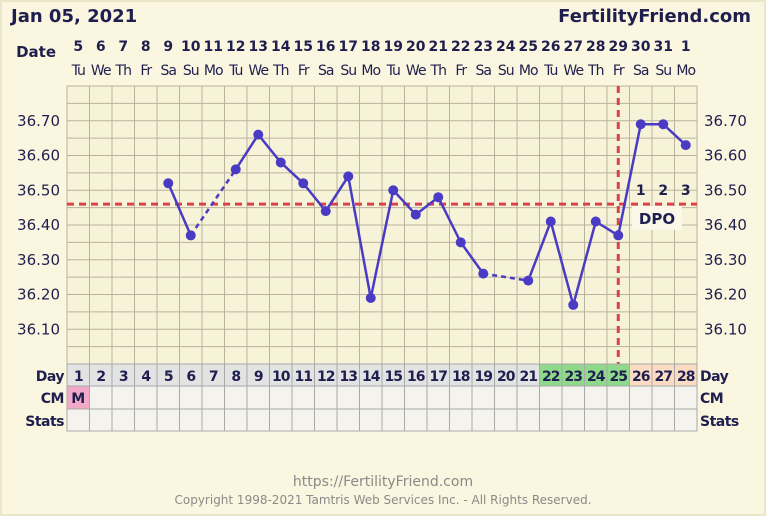  Describe the element at coordinates (78, 47) in the screenshot. I see `date-label: 5` at that location.